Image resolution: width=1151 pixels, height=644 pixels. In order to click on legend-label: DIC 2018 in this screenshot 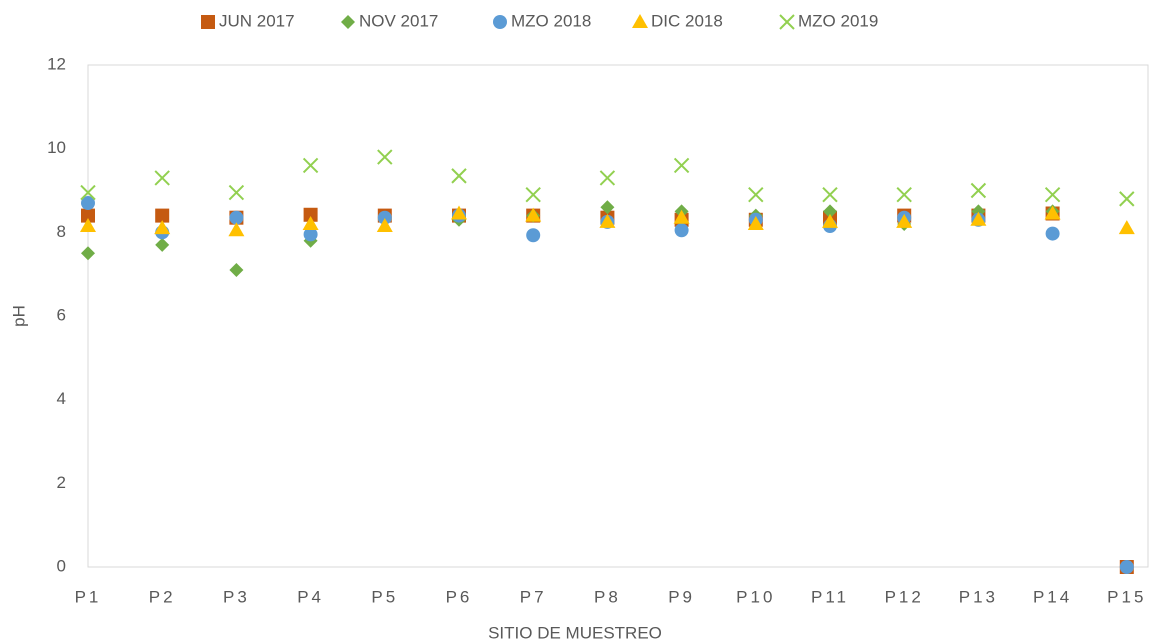, I will do `click(687, 20)`.